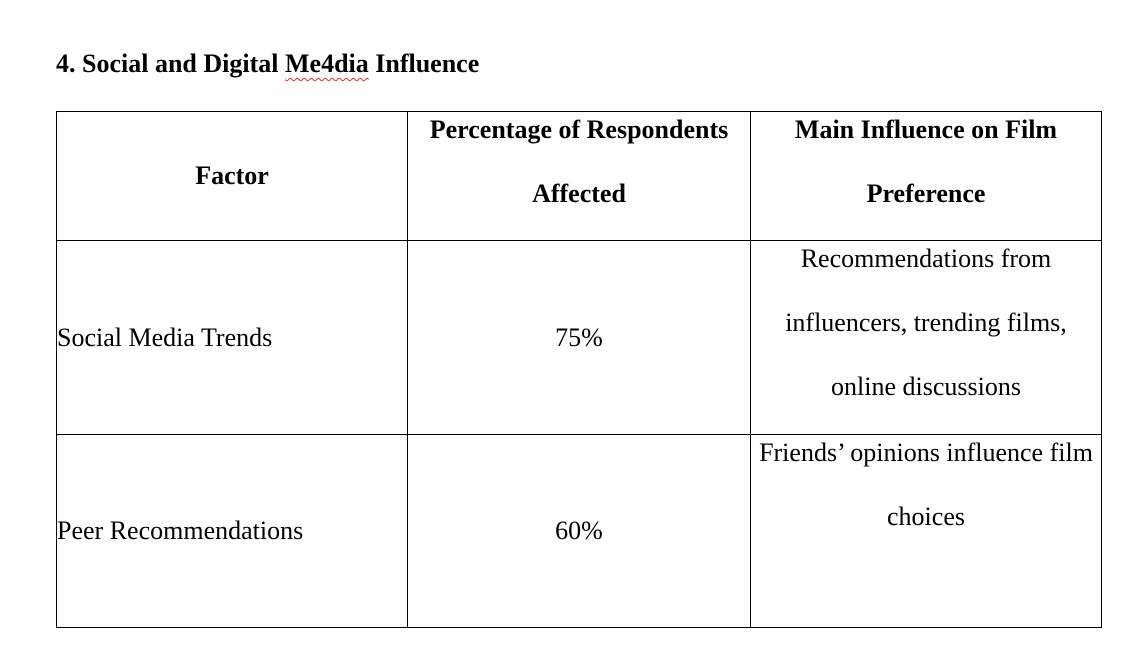  I want to click on header-factor: Factor, so click(232, 176).